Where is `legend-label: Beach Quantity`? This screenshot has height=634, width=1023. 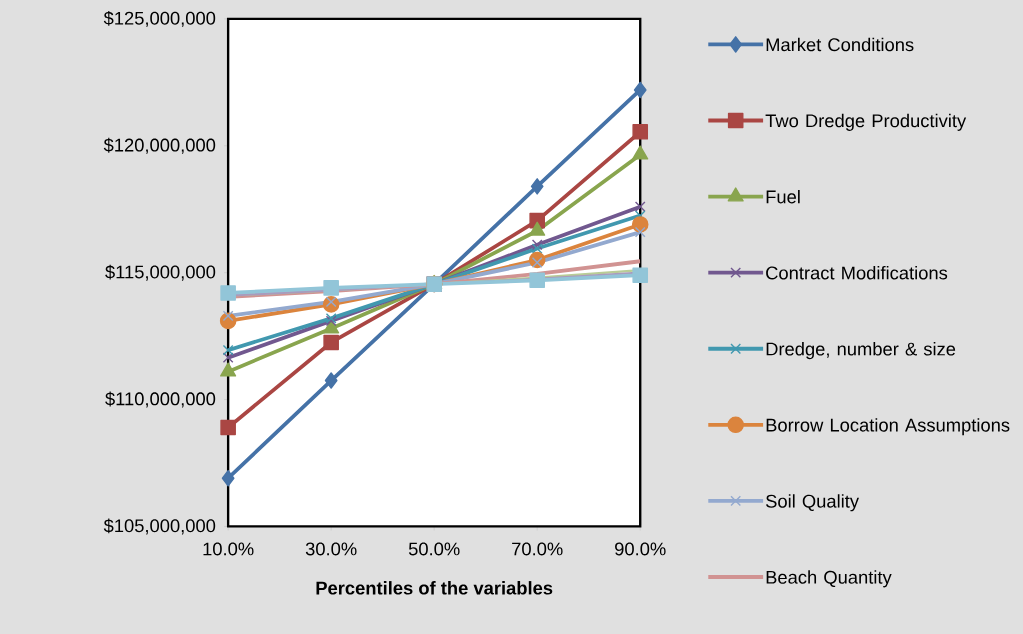
legend-label: Beach Quantity is located at coordinates (829, 579).